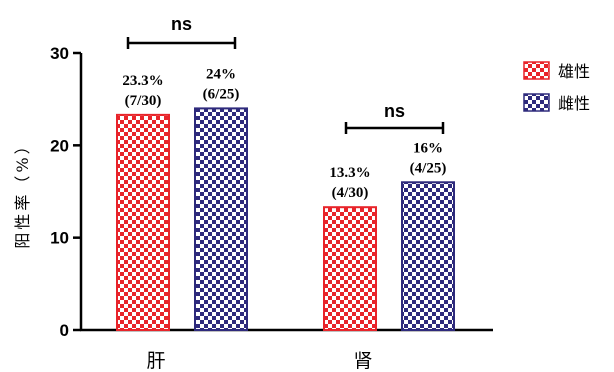 Image resolution: width=614 pixels, height=372 pixels. What do you see at coordinates (349, 173) in the screenshot?
I see `data-label: 13.3%` at bounding box center [349, 173].